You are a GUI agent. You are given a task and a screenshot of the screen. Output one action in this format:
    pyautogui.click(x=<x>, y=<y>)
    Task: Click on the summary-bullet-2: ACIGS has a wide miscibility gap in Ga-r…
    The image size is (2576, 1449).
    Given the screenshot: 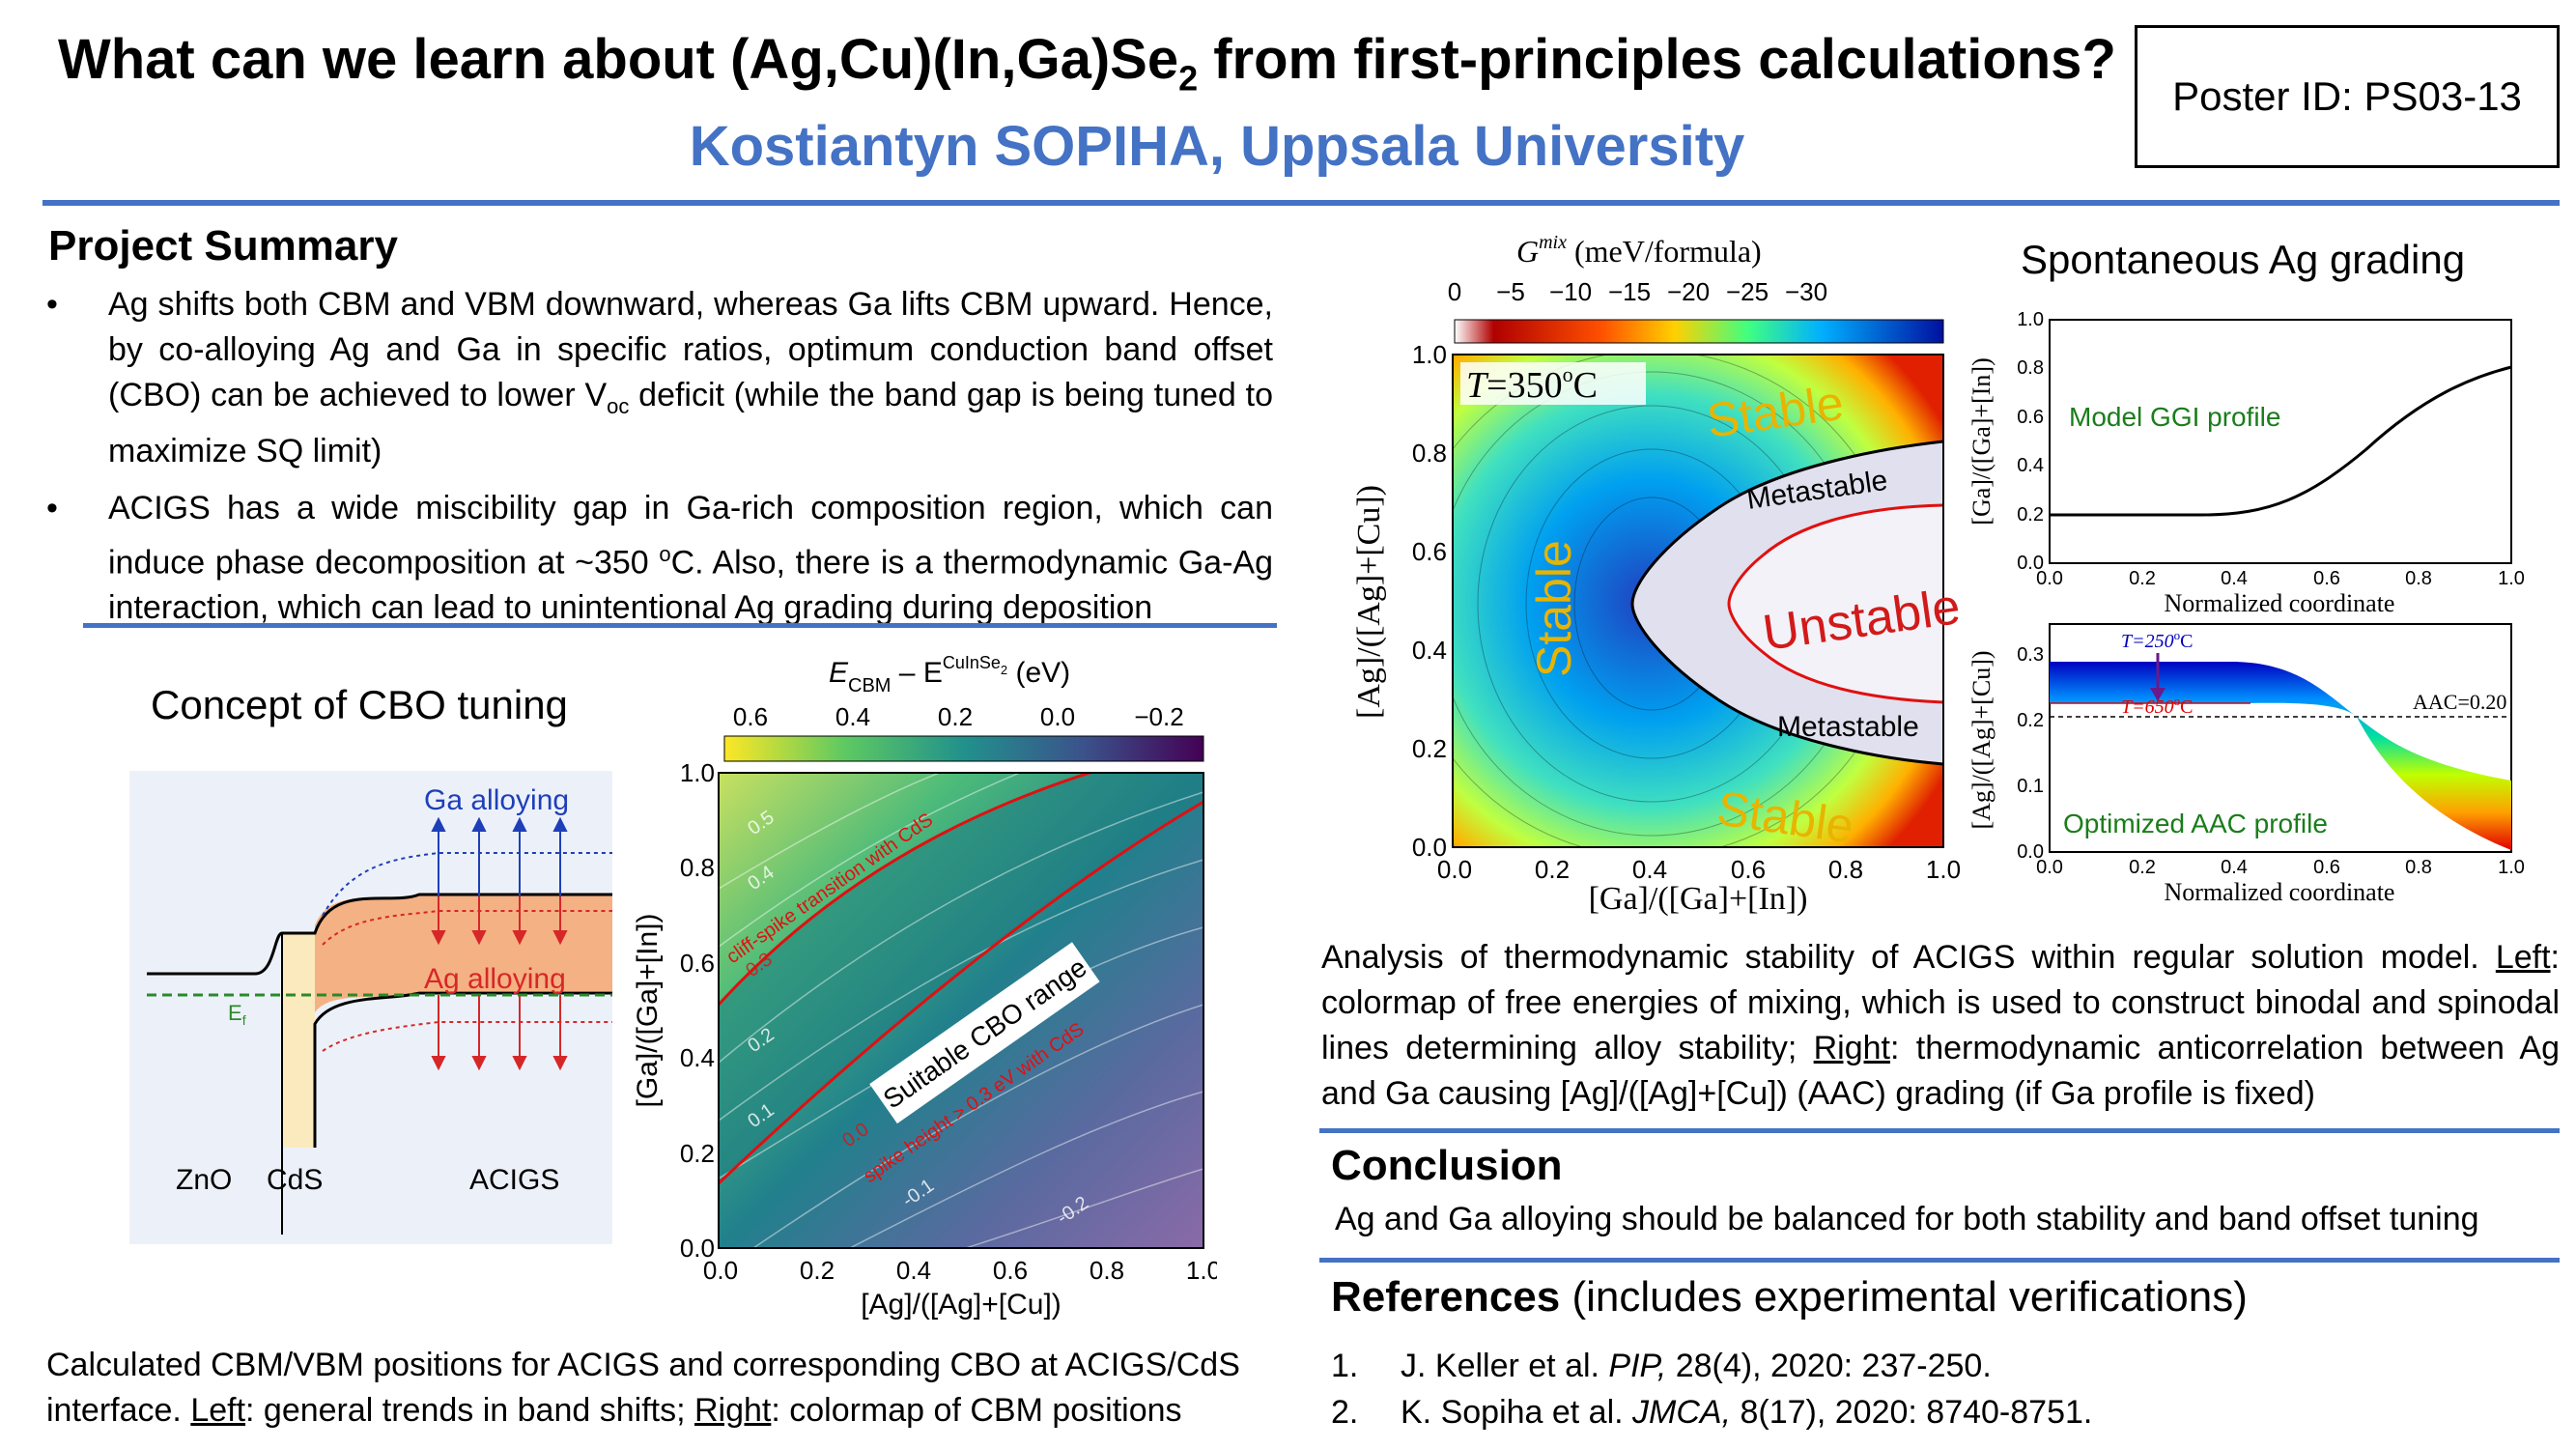 What is the action you would take?
    pyautogui.click(x=659, y=558)
    